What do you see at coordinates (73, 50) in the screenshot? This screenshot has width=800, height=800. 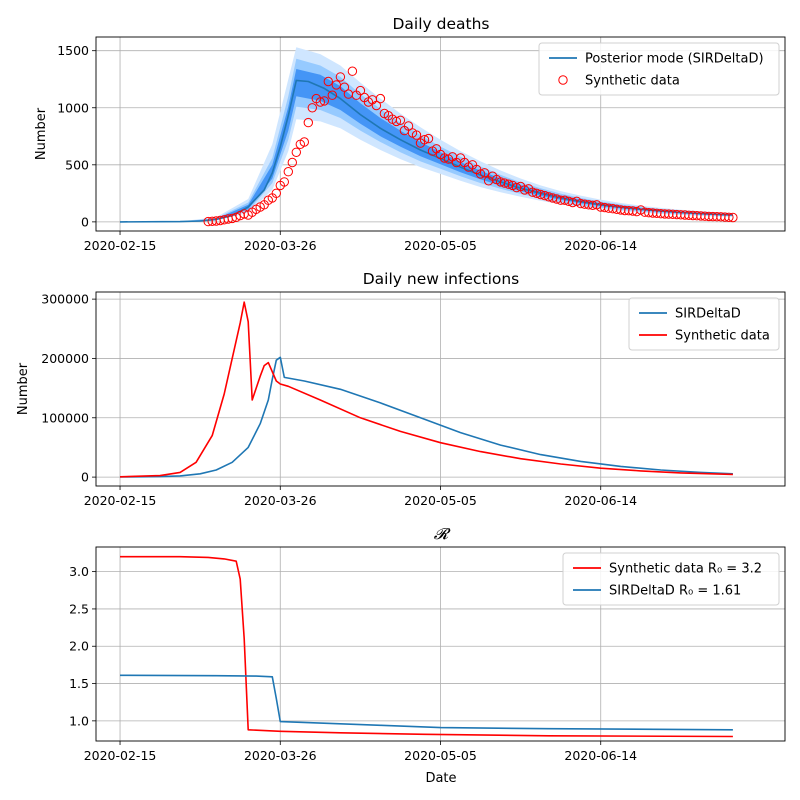 I see `y-tick-label: 1500` at bounding box center [73, 50].